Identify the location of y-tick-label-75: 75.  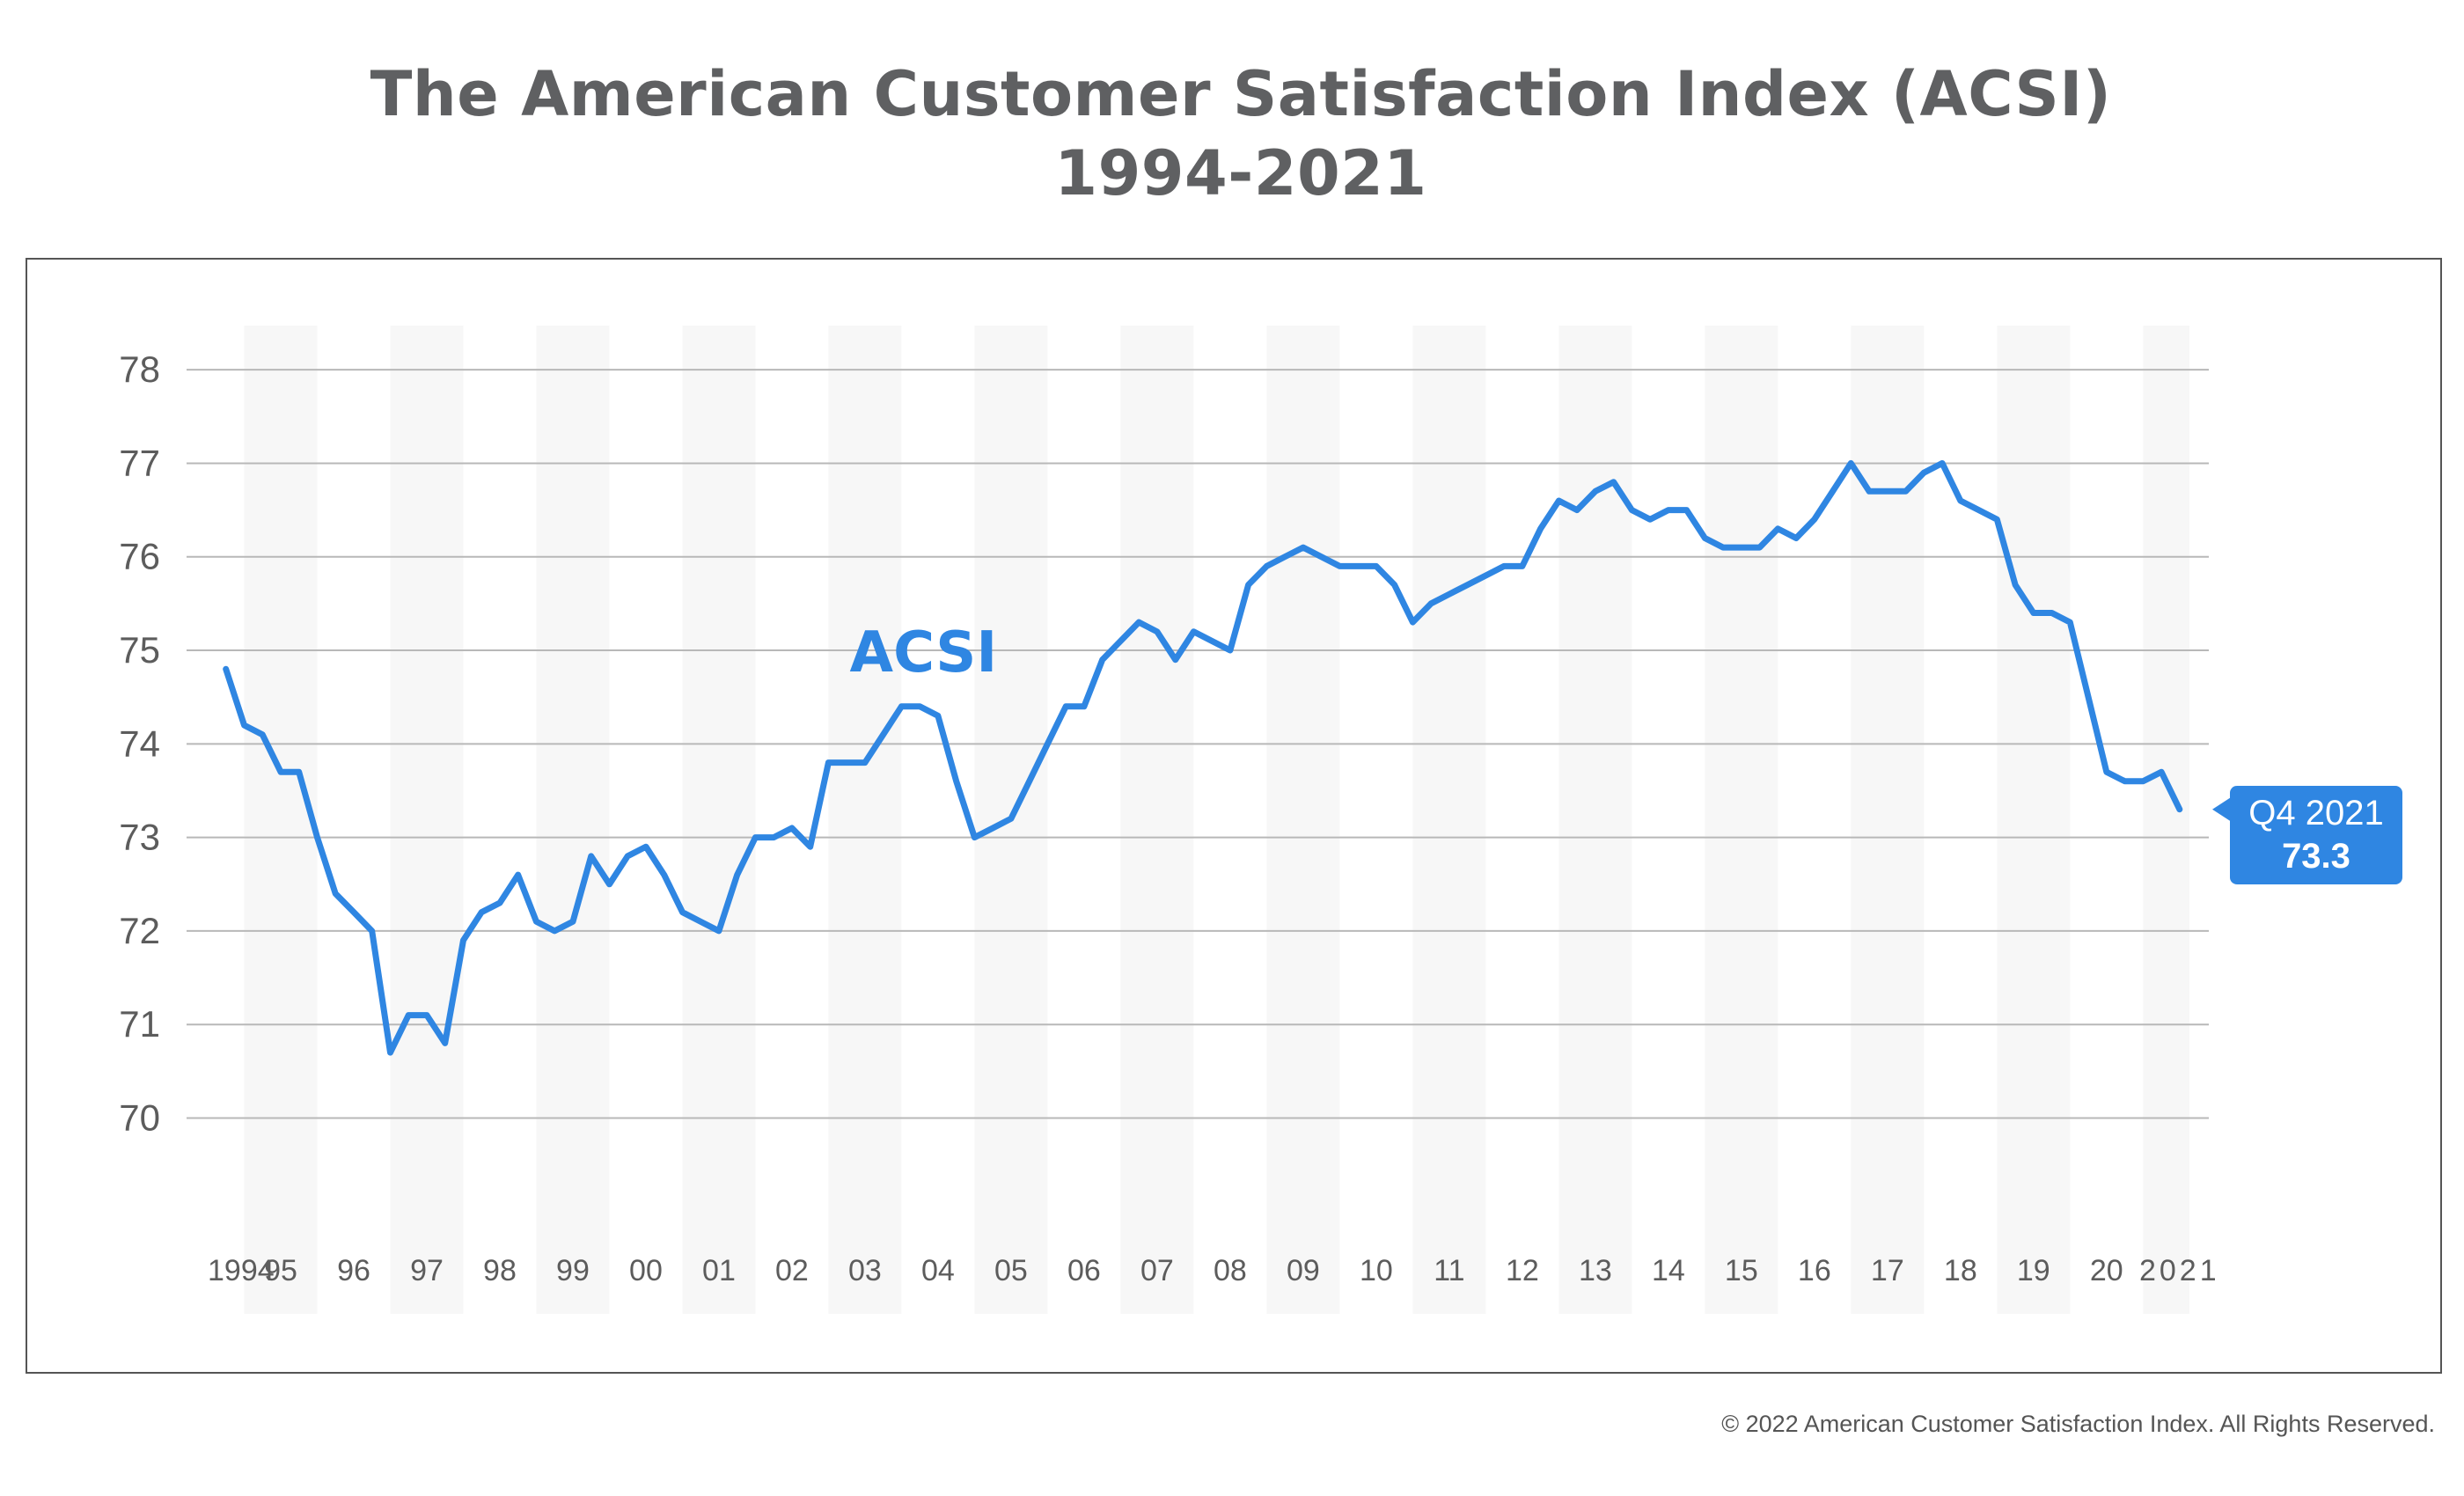
(139, 650).